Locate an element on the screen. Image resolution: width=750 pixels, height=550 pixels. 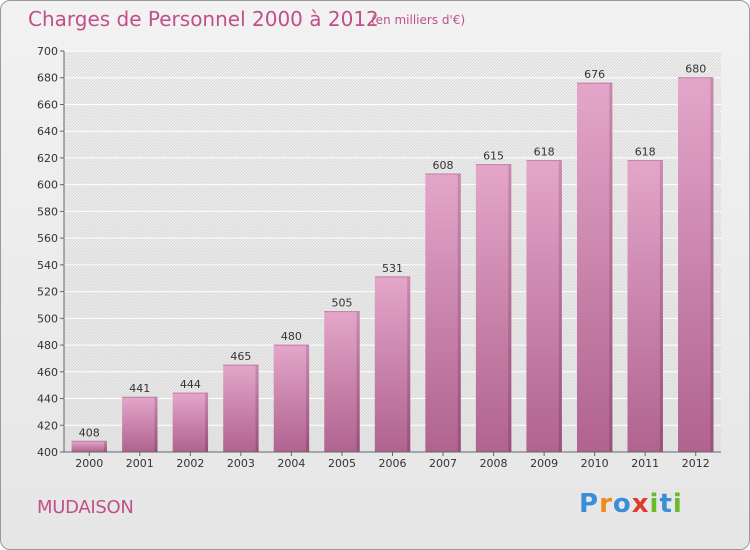
bar-2007 is located at coordinates (443, 312).